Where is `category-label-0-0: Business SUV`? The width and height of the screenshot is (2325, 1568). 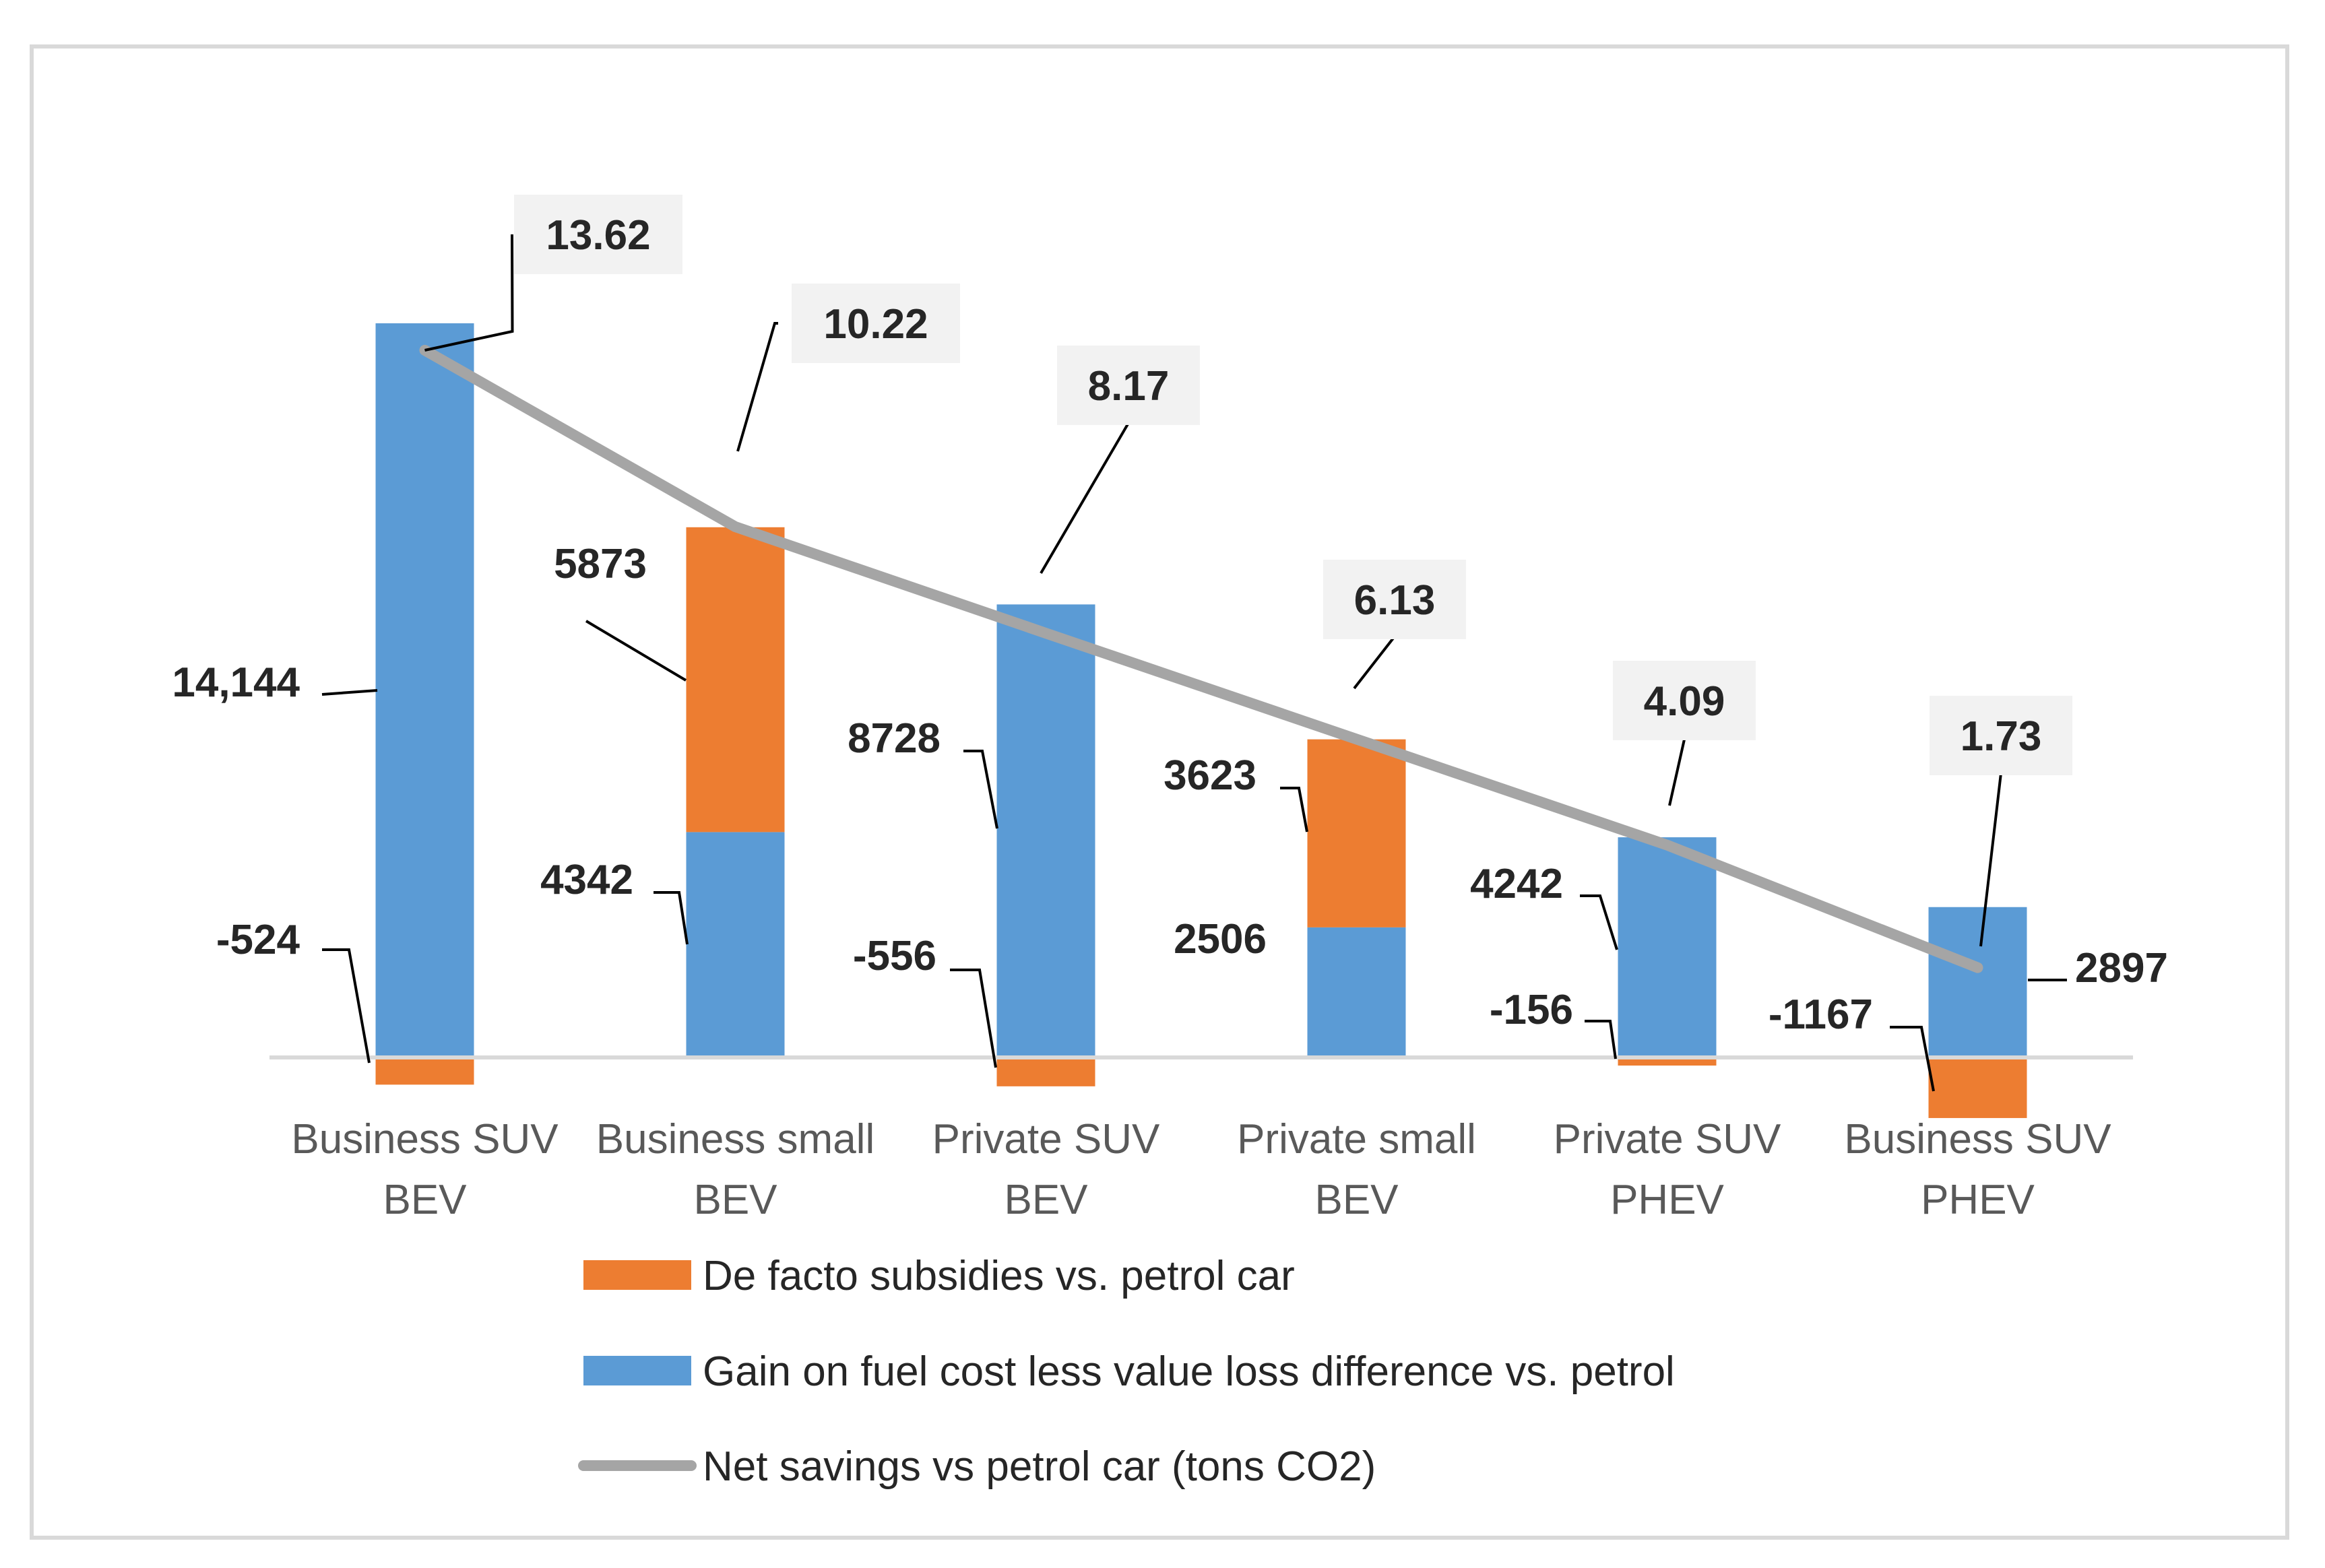
category-label-0-0: Business SUV is located at coordinates (425, 1139).